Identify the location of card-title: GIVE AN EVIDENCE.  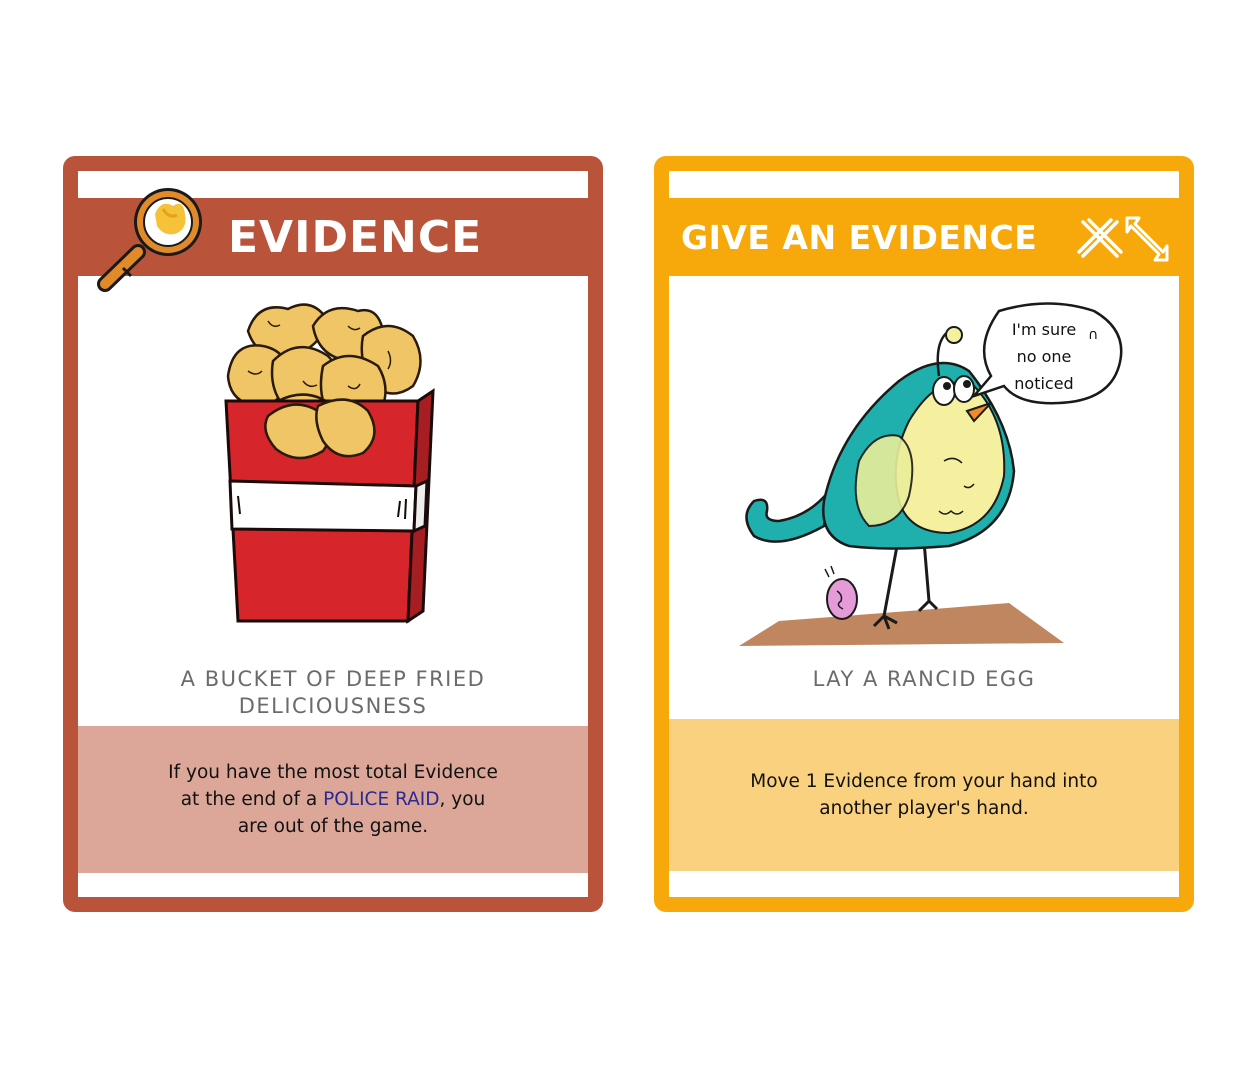
(859, 237).